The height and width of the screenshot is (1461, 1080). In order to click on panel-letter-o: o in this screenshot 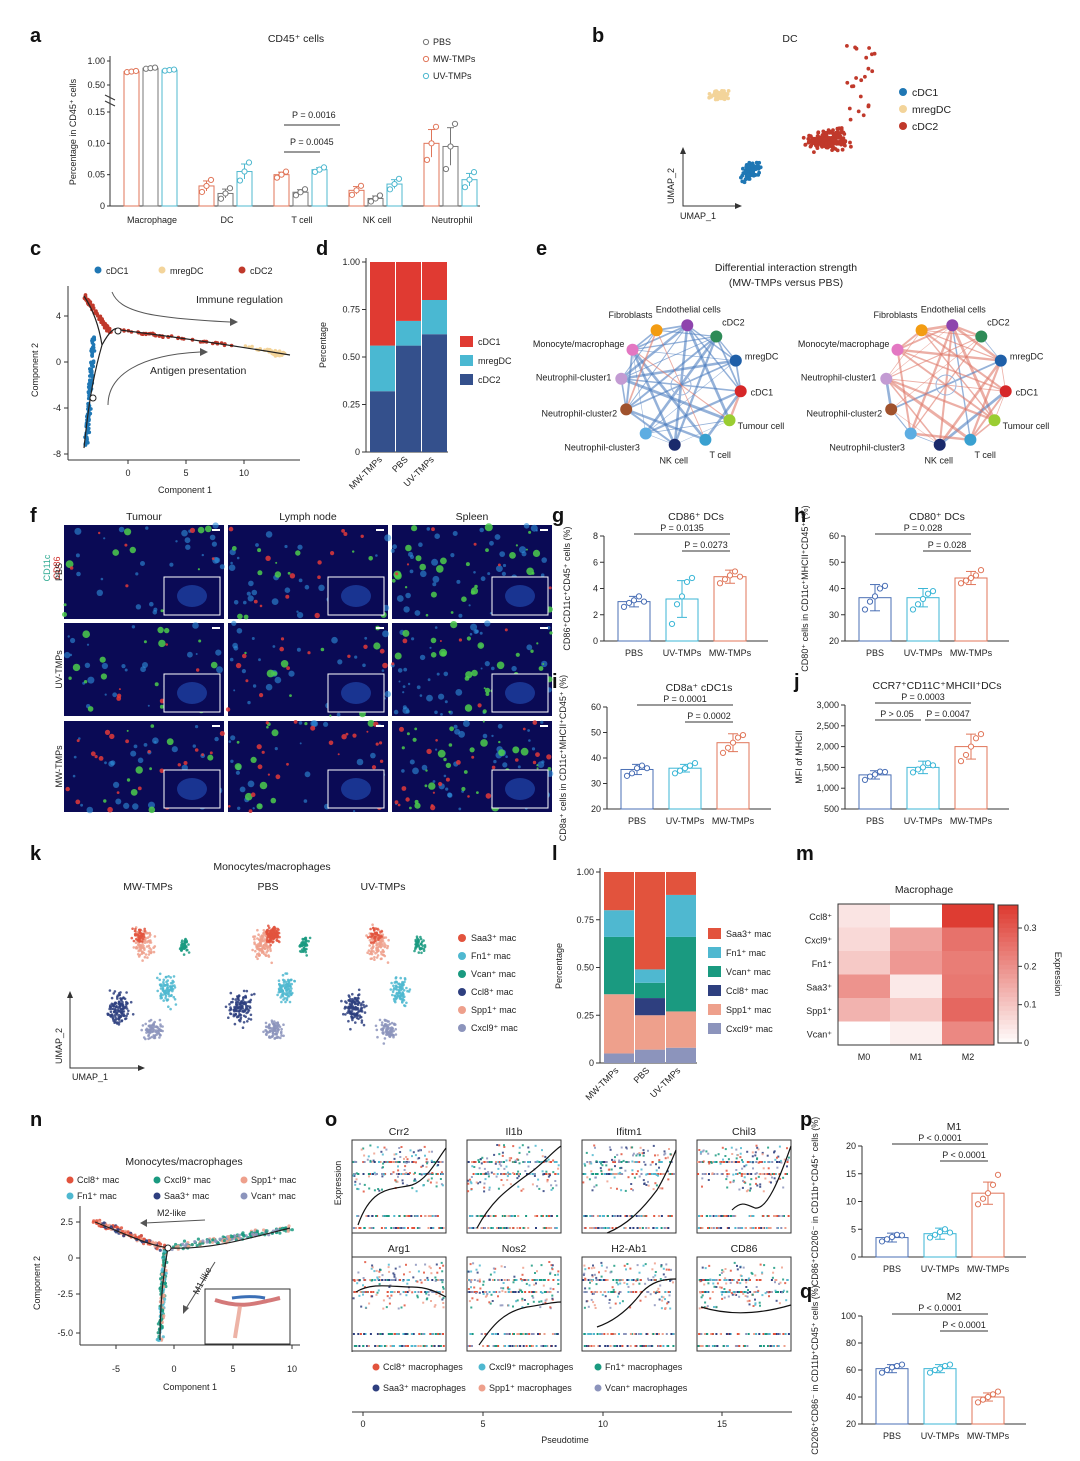, I will do `click(331, 1120)`.